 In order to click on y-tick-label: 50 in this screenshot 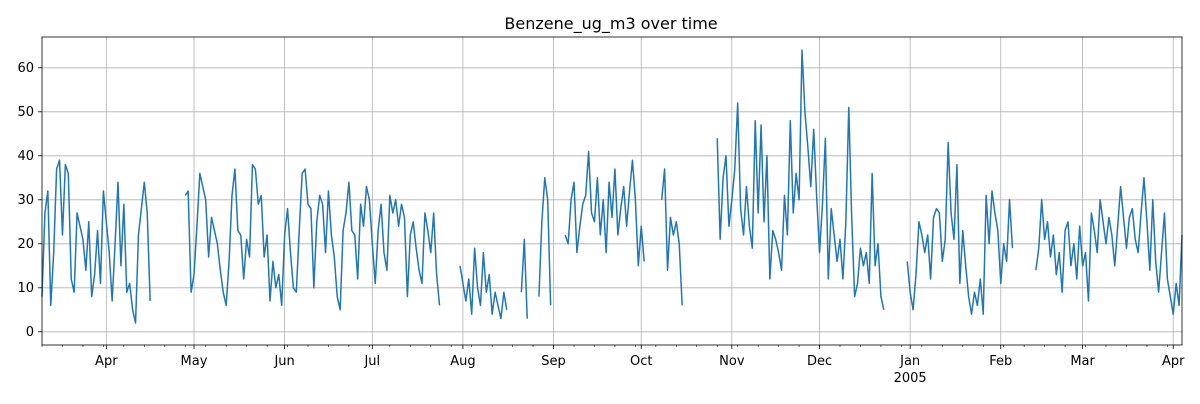, I will do `click(25, 112)`.